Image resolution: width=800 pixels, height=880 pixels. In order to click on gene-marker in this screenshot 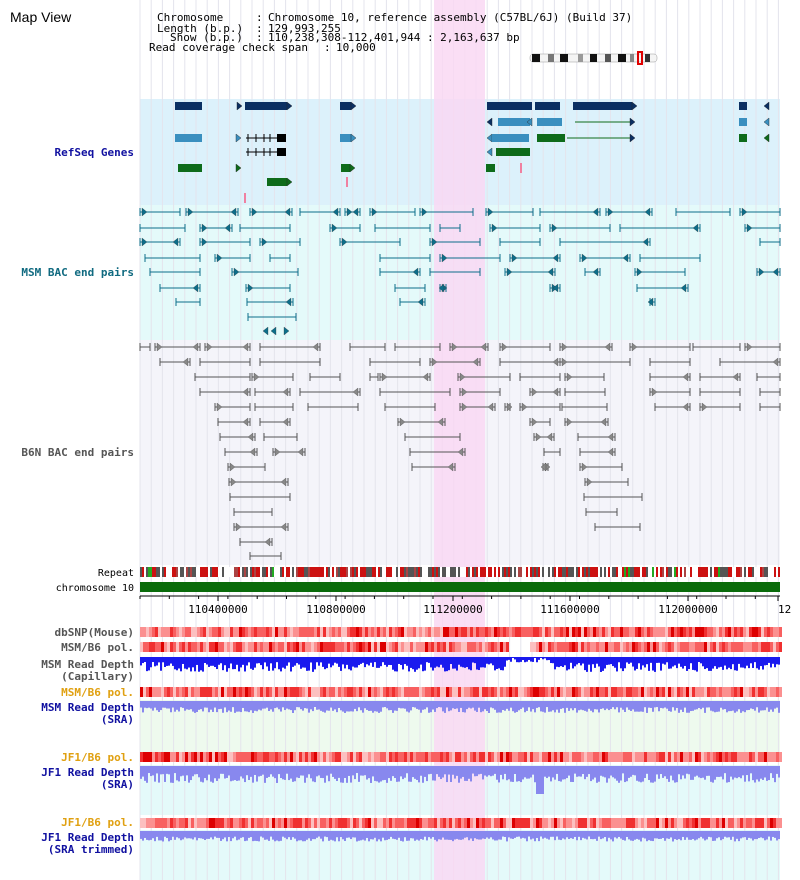, I will do `click(521, 168)`.